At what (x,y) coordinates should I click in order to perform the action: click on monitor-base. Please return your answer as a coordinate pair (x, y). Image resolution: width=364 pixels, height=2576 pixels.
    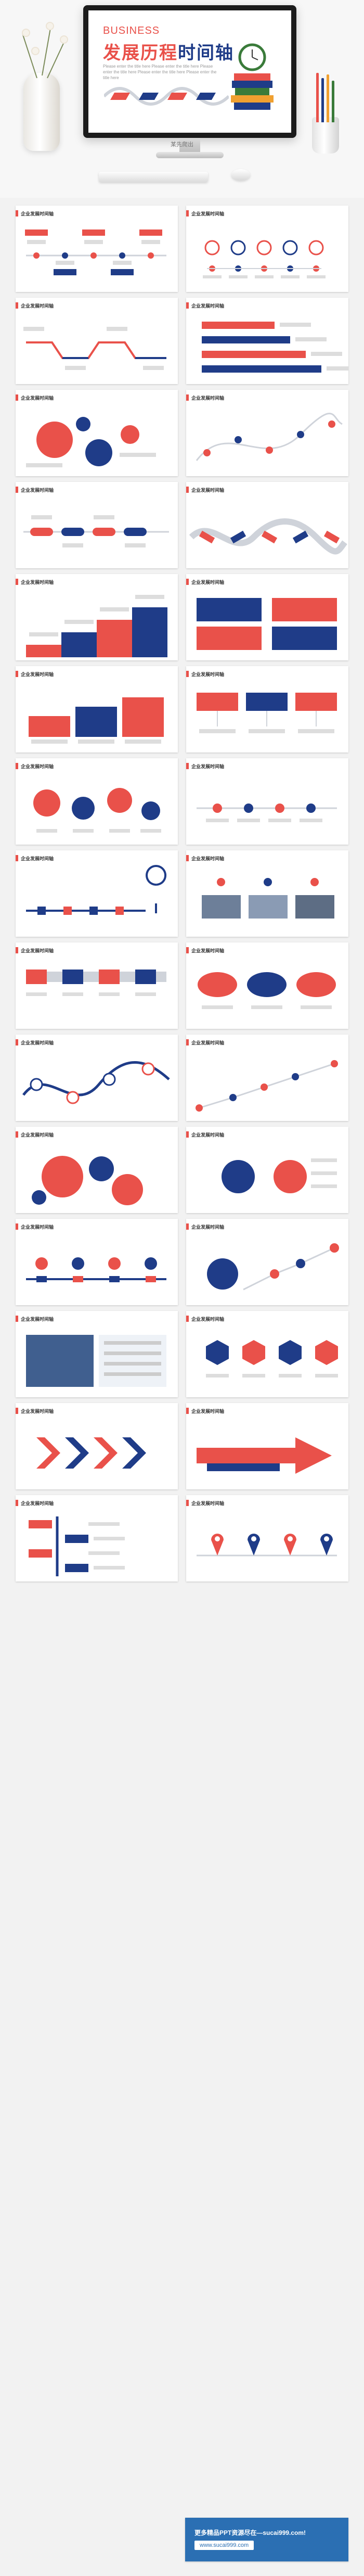
    Looking at the image, I should click on (190, 155).